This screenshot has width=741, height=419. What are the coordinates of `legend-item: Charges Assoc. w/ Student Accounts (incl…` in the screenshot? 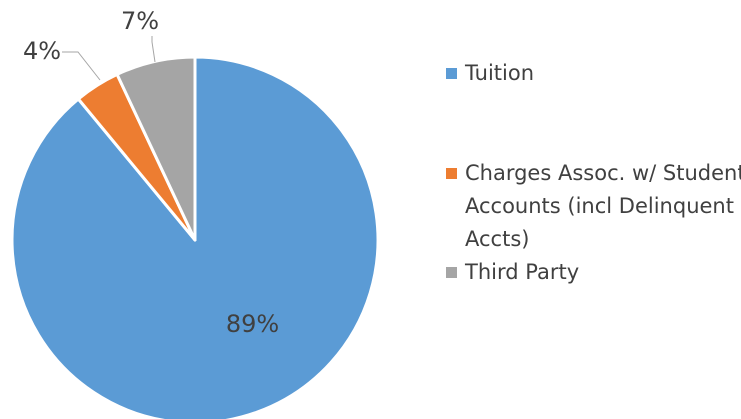 It's located at (593, 206).